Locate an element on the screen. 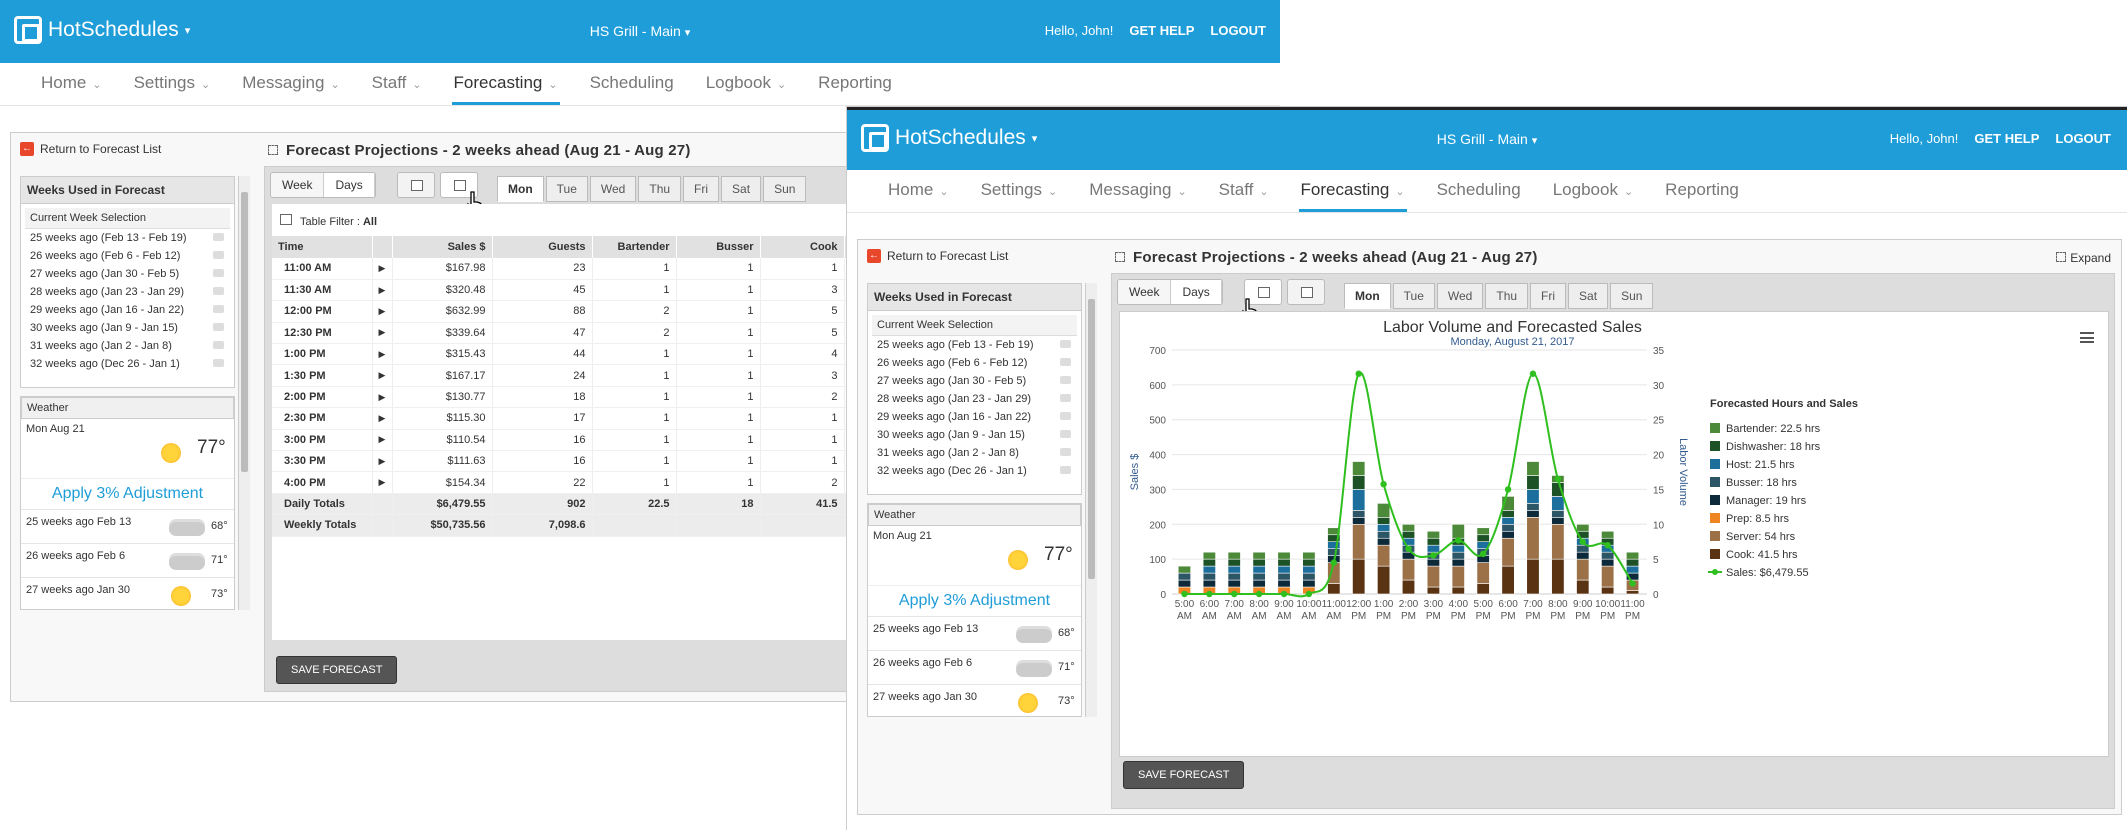  table-cell: 1 is located at coordinates (634, 461).